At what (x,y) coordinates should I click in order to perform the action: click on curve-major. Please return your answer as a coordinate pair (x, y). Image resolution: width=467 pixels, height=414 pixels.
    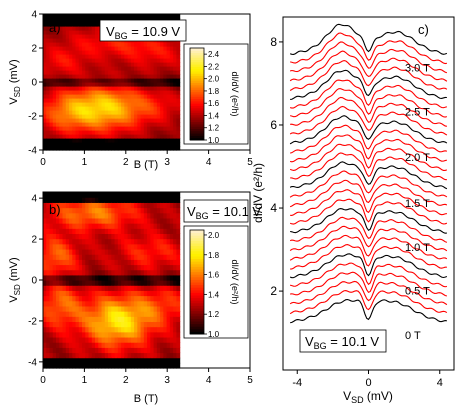
    Looking at the image, I should click on (368, 39).